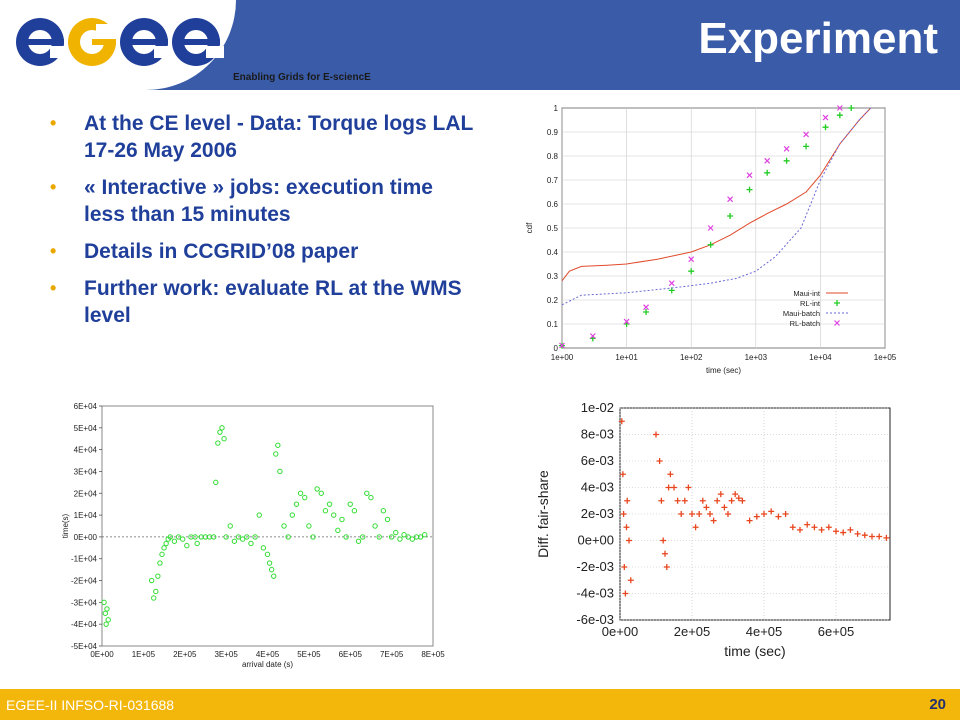 Image resolution: width=960 pixels, height=720 pixels. Describe the element at coordinates (86, 428) in the screenshot. I see `y-tick-label: 5E+04` at that location.